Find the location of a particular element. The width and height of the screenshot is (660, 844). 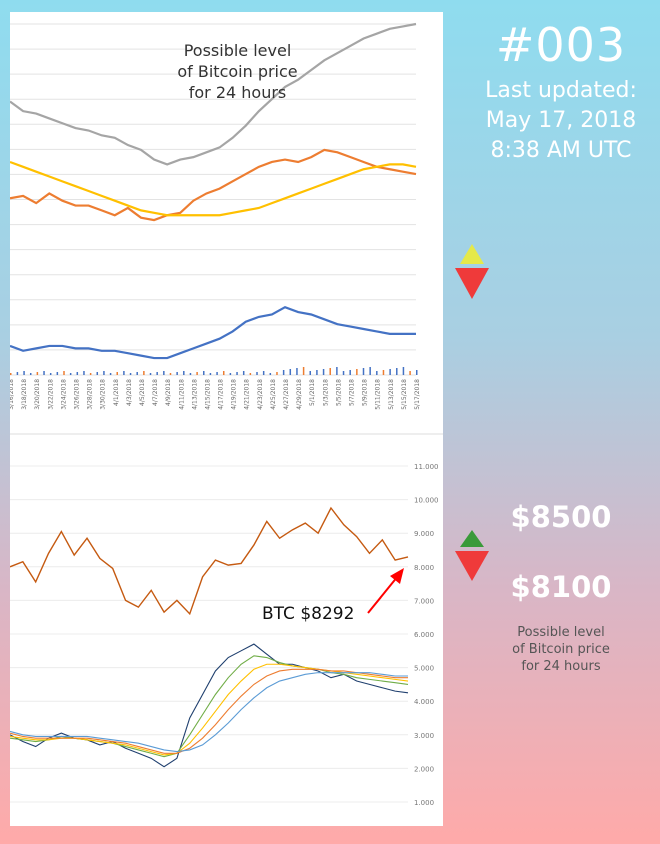

triangle-up-icon is located at coordinates (472, 254).